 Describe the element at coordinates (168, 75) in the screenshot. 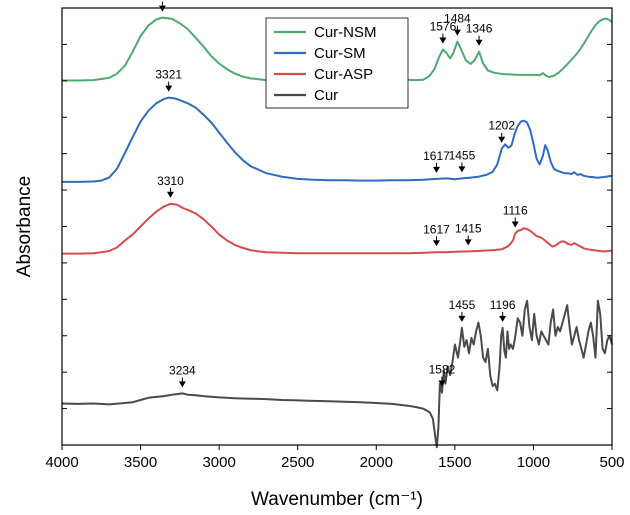

I see `annotation-label: 3321` at that location.